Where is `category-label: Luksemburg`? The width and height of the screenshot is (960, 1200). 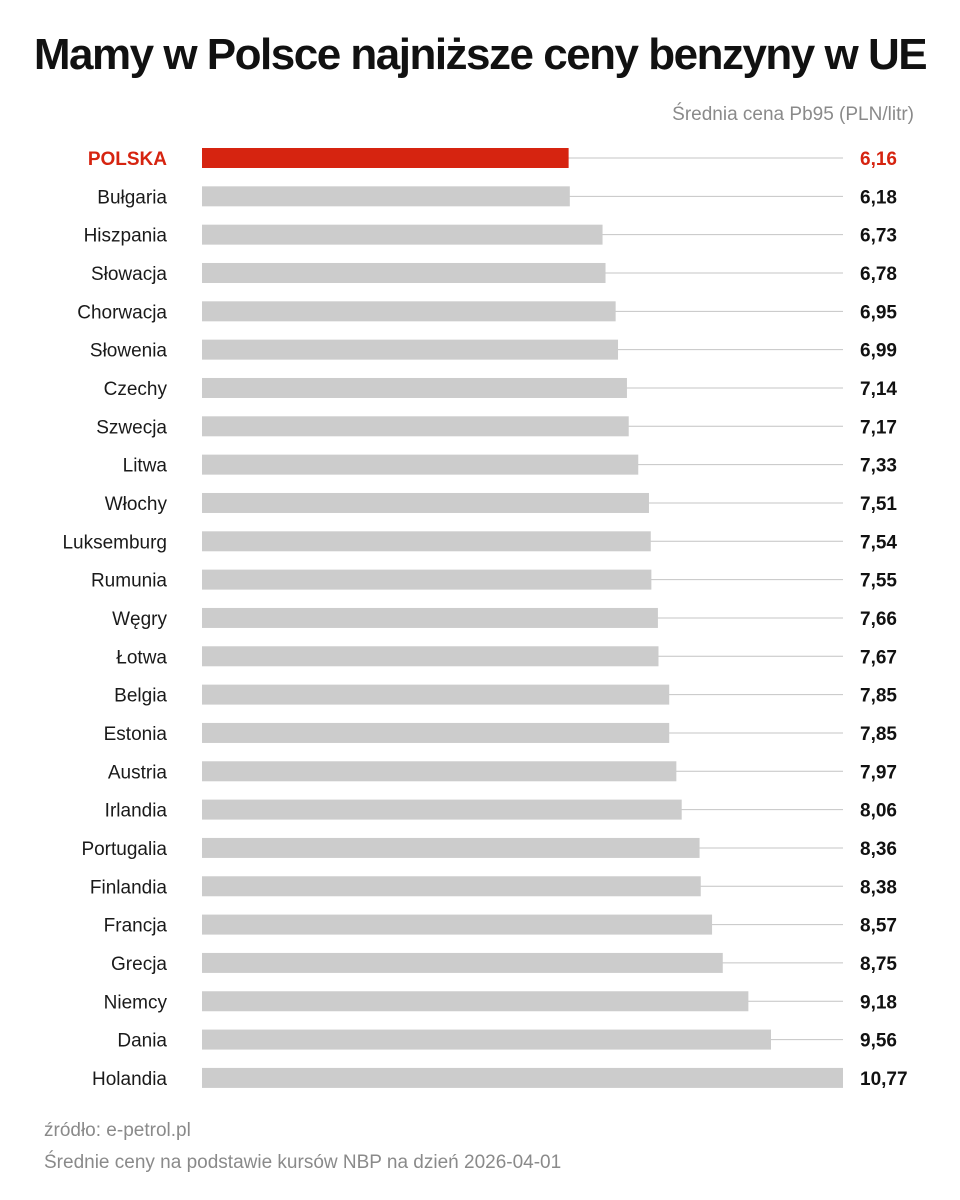
category-label: Luksemburg is located at coordinates (114, 542).